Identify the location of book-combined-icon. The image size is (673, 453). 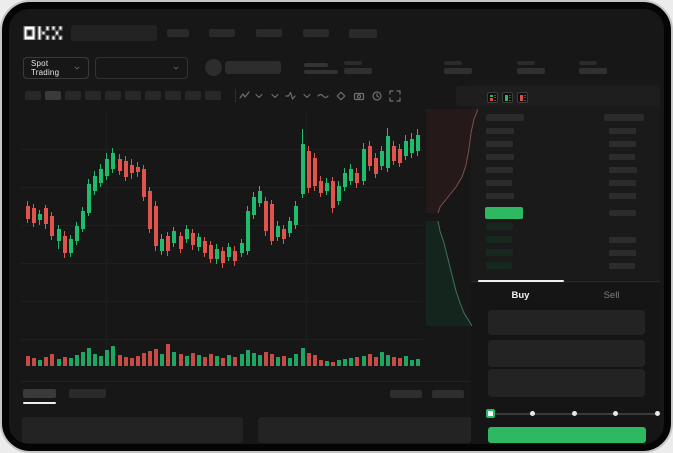
(492, 97).